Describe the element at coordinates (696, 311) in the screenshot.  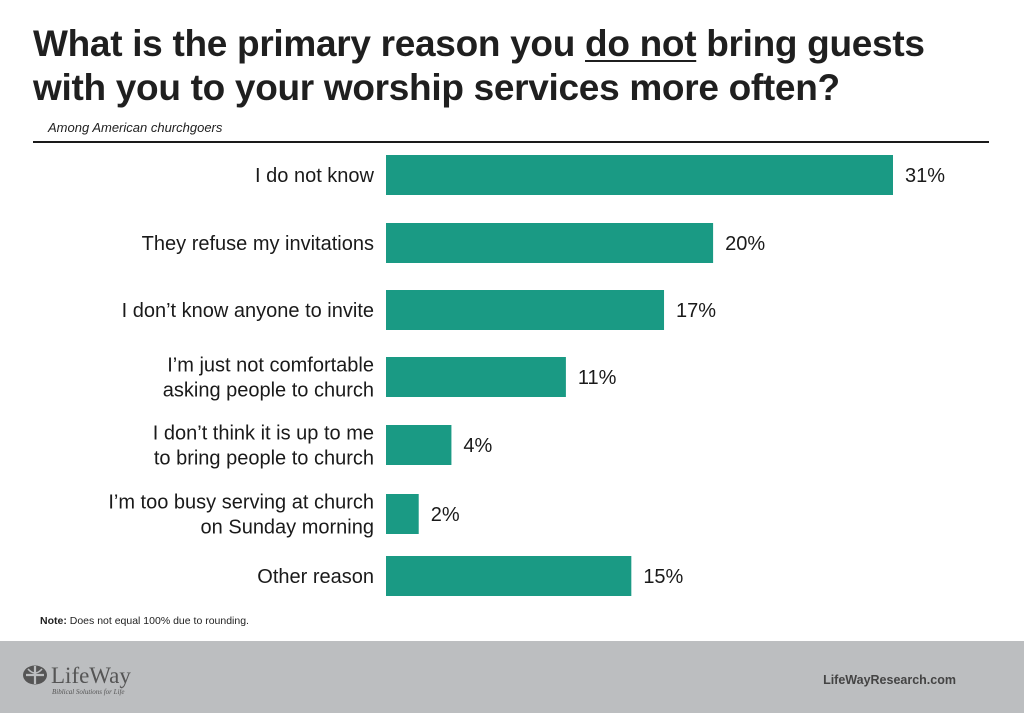
I see `value-label-2: 17%` at that location.